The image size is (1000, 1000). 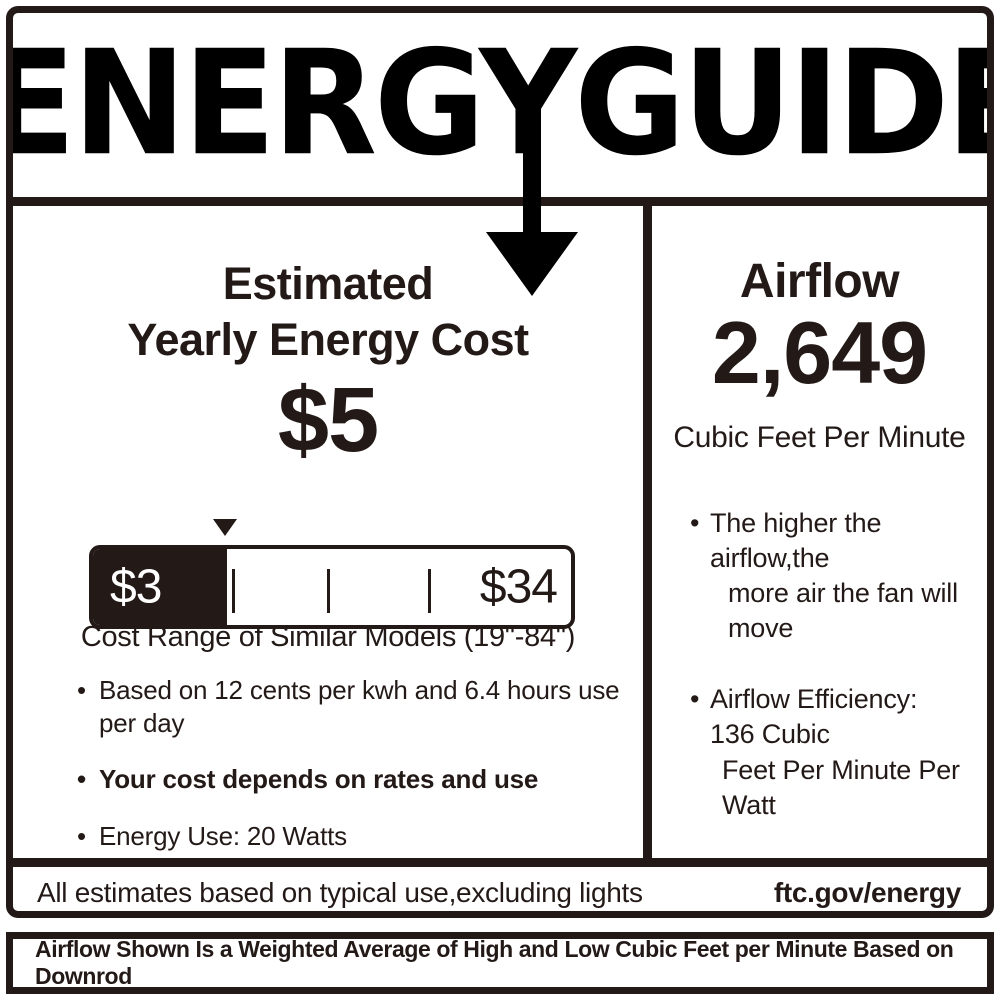 I want to click on airflow-bullet-line1: The higher the airflow,the, so click(x=796, y=541).